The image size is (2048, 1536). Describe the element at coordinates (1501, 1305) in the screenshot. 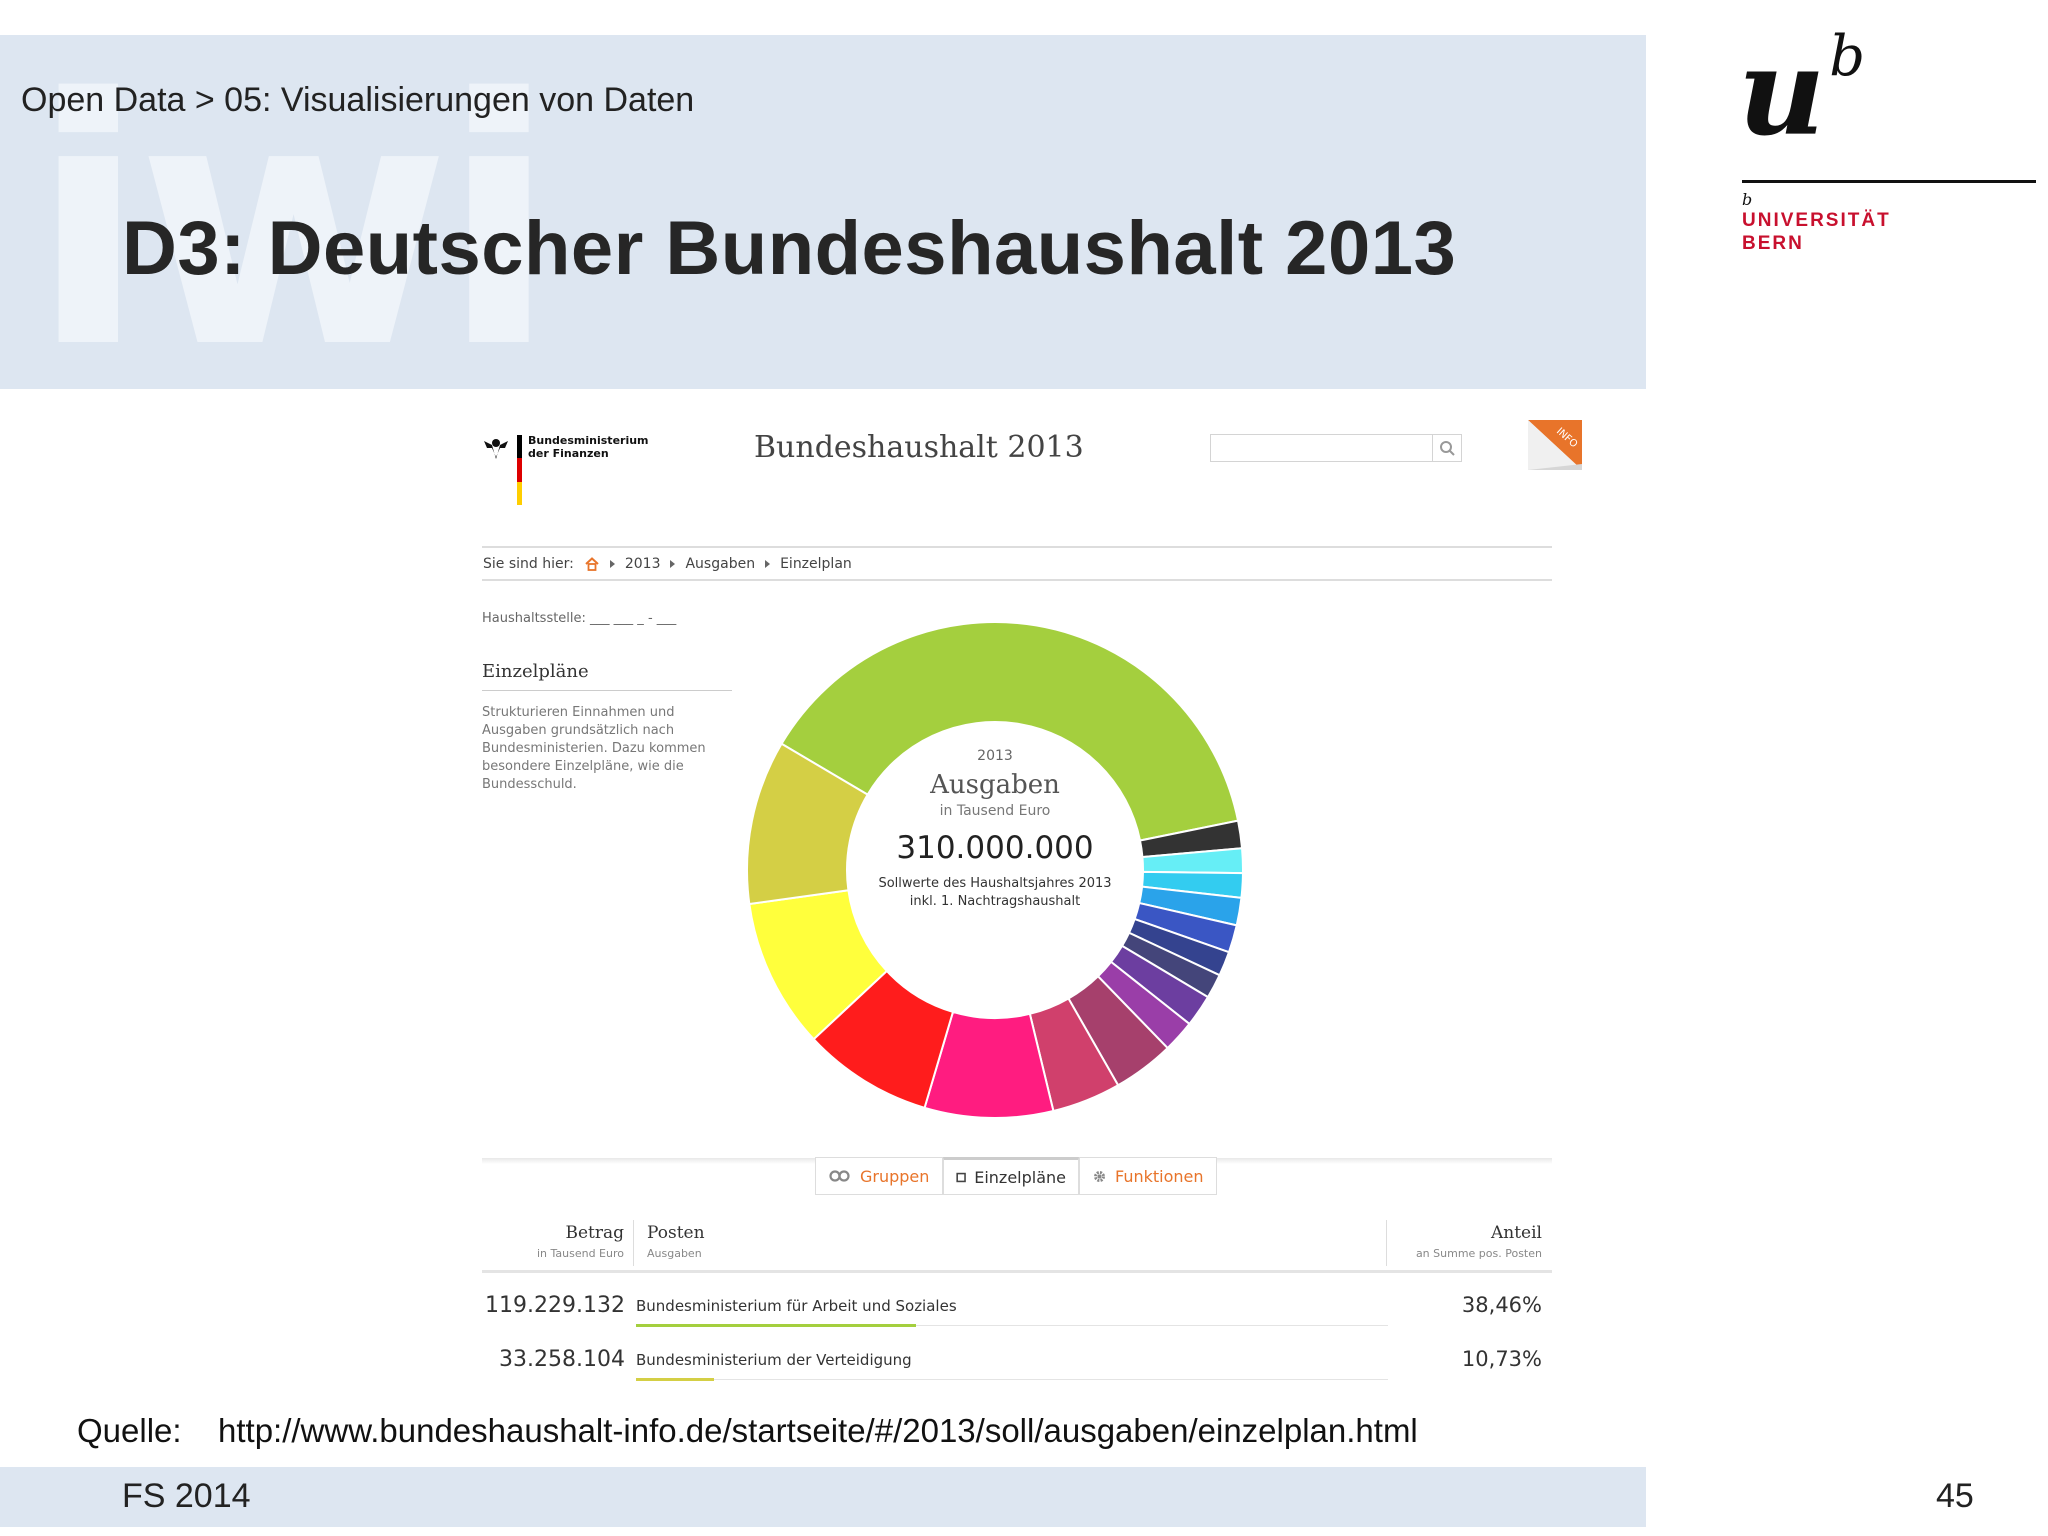

I see `row-anteil: 38,46%` at that location.